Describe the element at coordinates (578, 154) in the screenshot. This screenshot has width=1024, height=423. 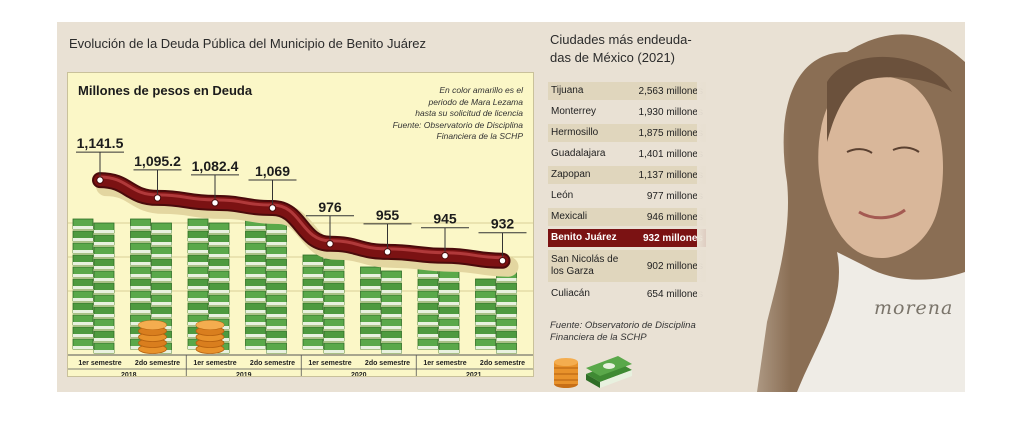
I see `city-name: Guadalajara` at that location.